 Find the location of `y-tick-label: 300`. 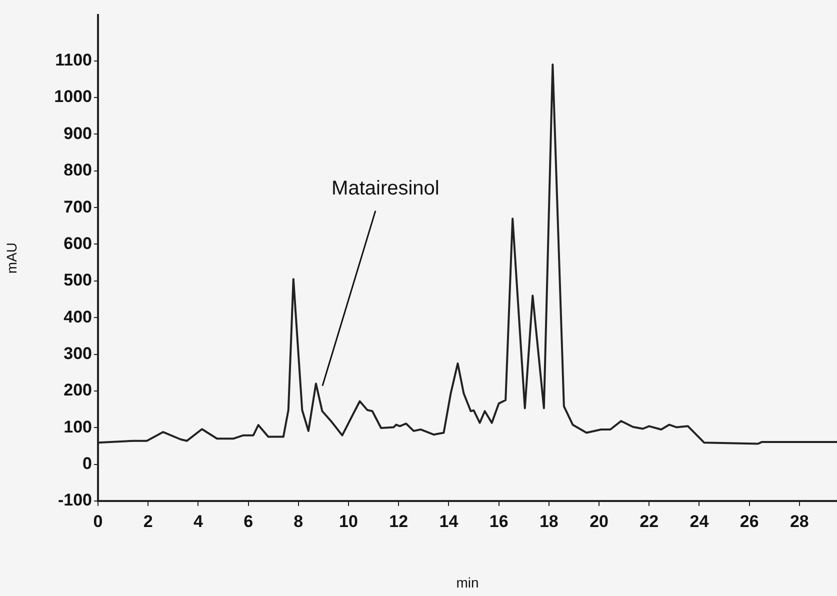

y-tick-label: 300 is located at coordinates (78, 353).